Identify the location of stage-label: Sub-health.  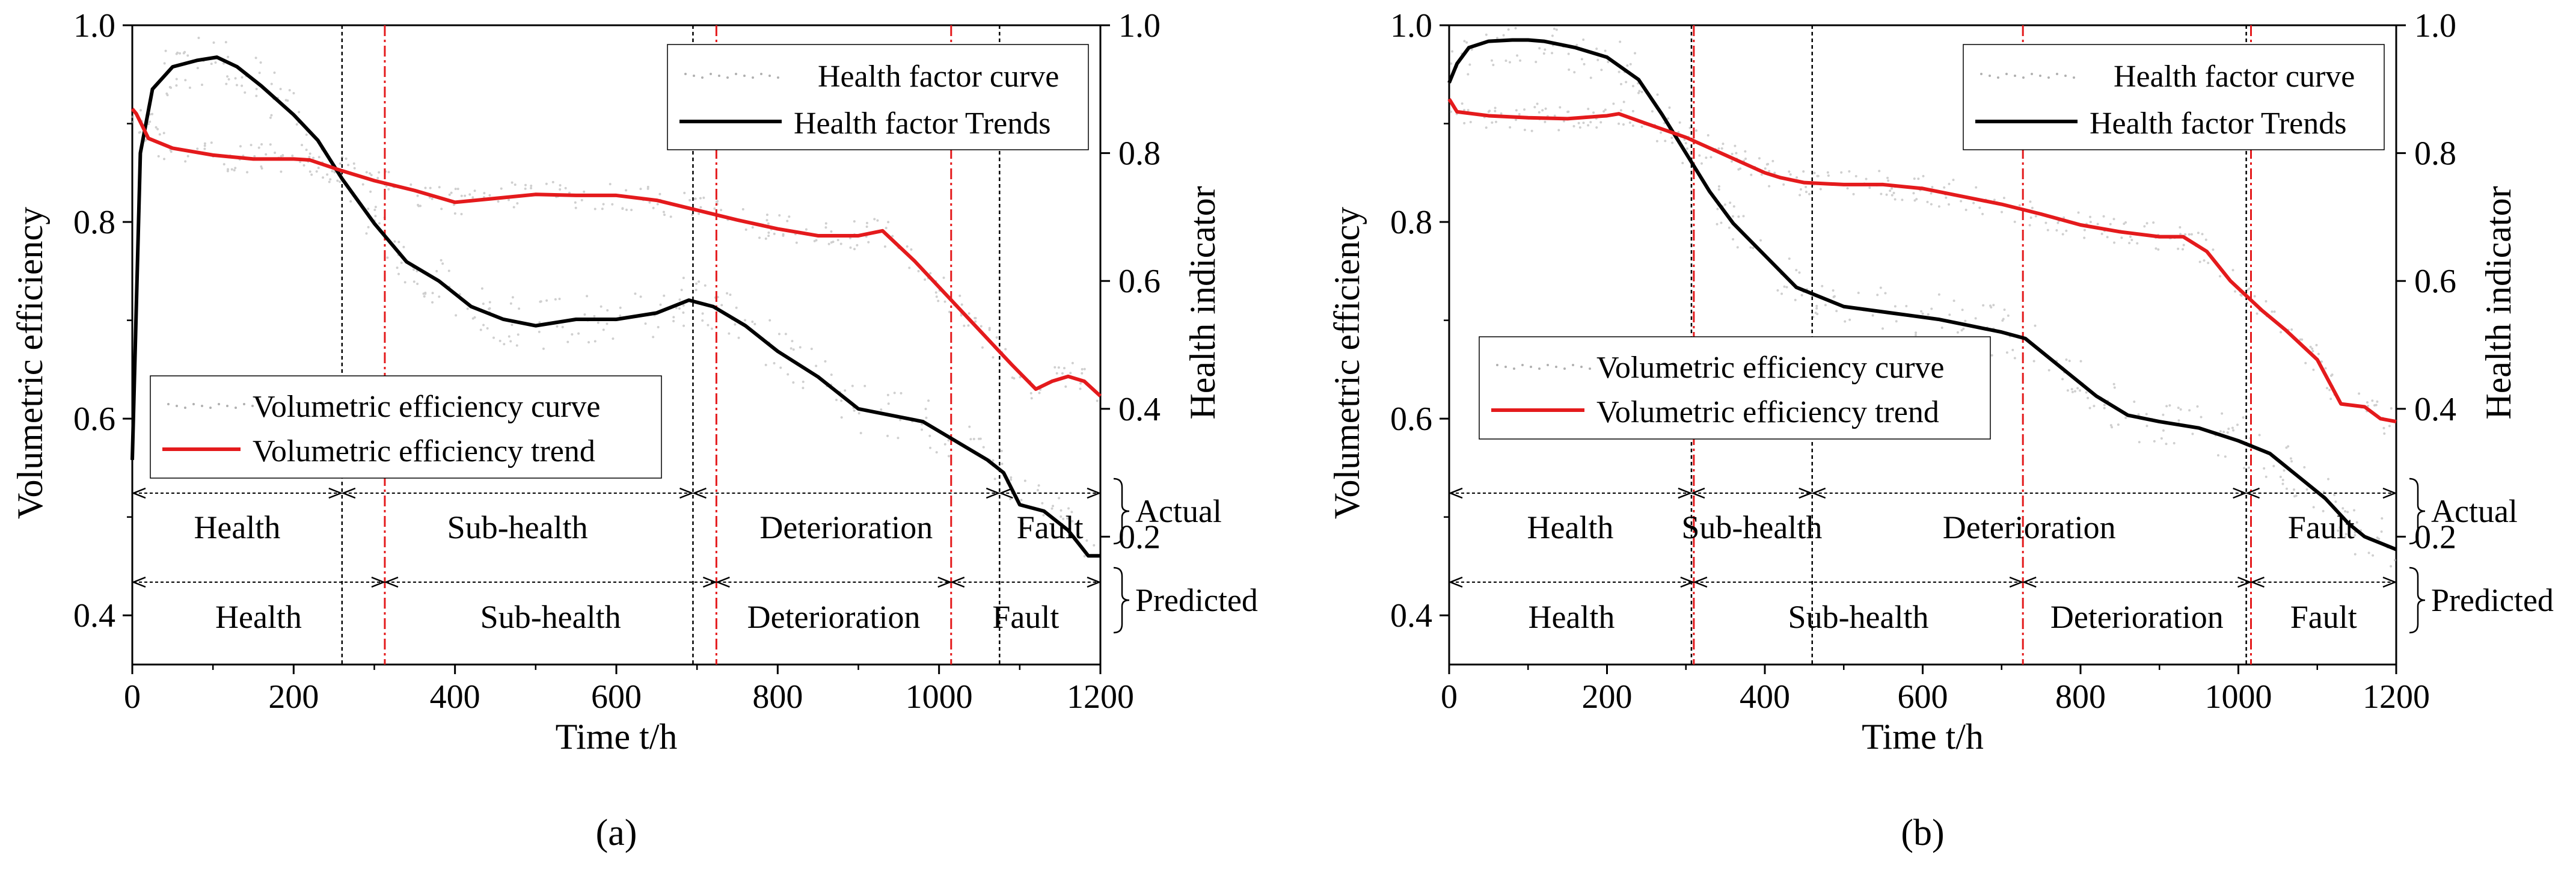
(1858, 617).